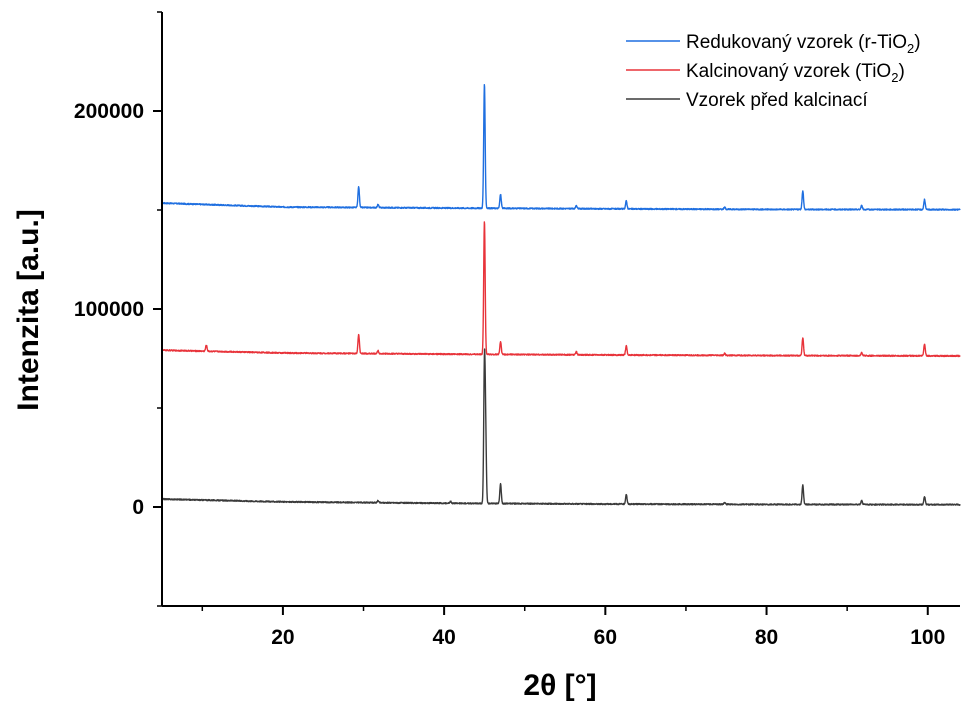 The height and width of the screenshot is (706, 961). Describe the element at coordinates (282, 637) in the screenshot. I see `x-tick-label-20: 20` at that location.